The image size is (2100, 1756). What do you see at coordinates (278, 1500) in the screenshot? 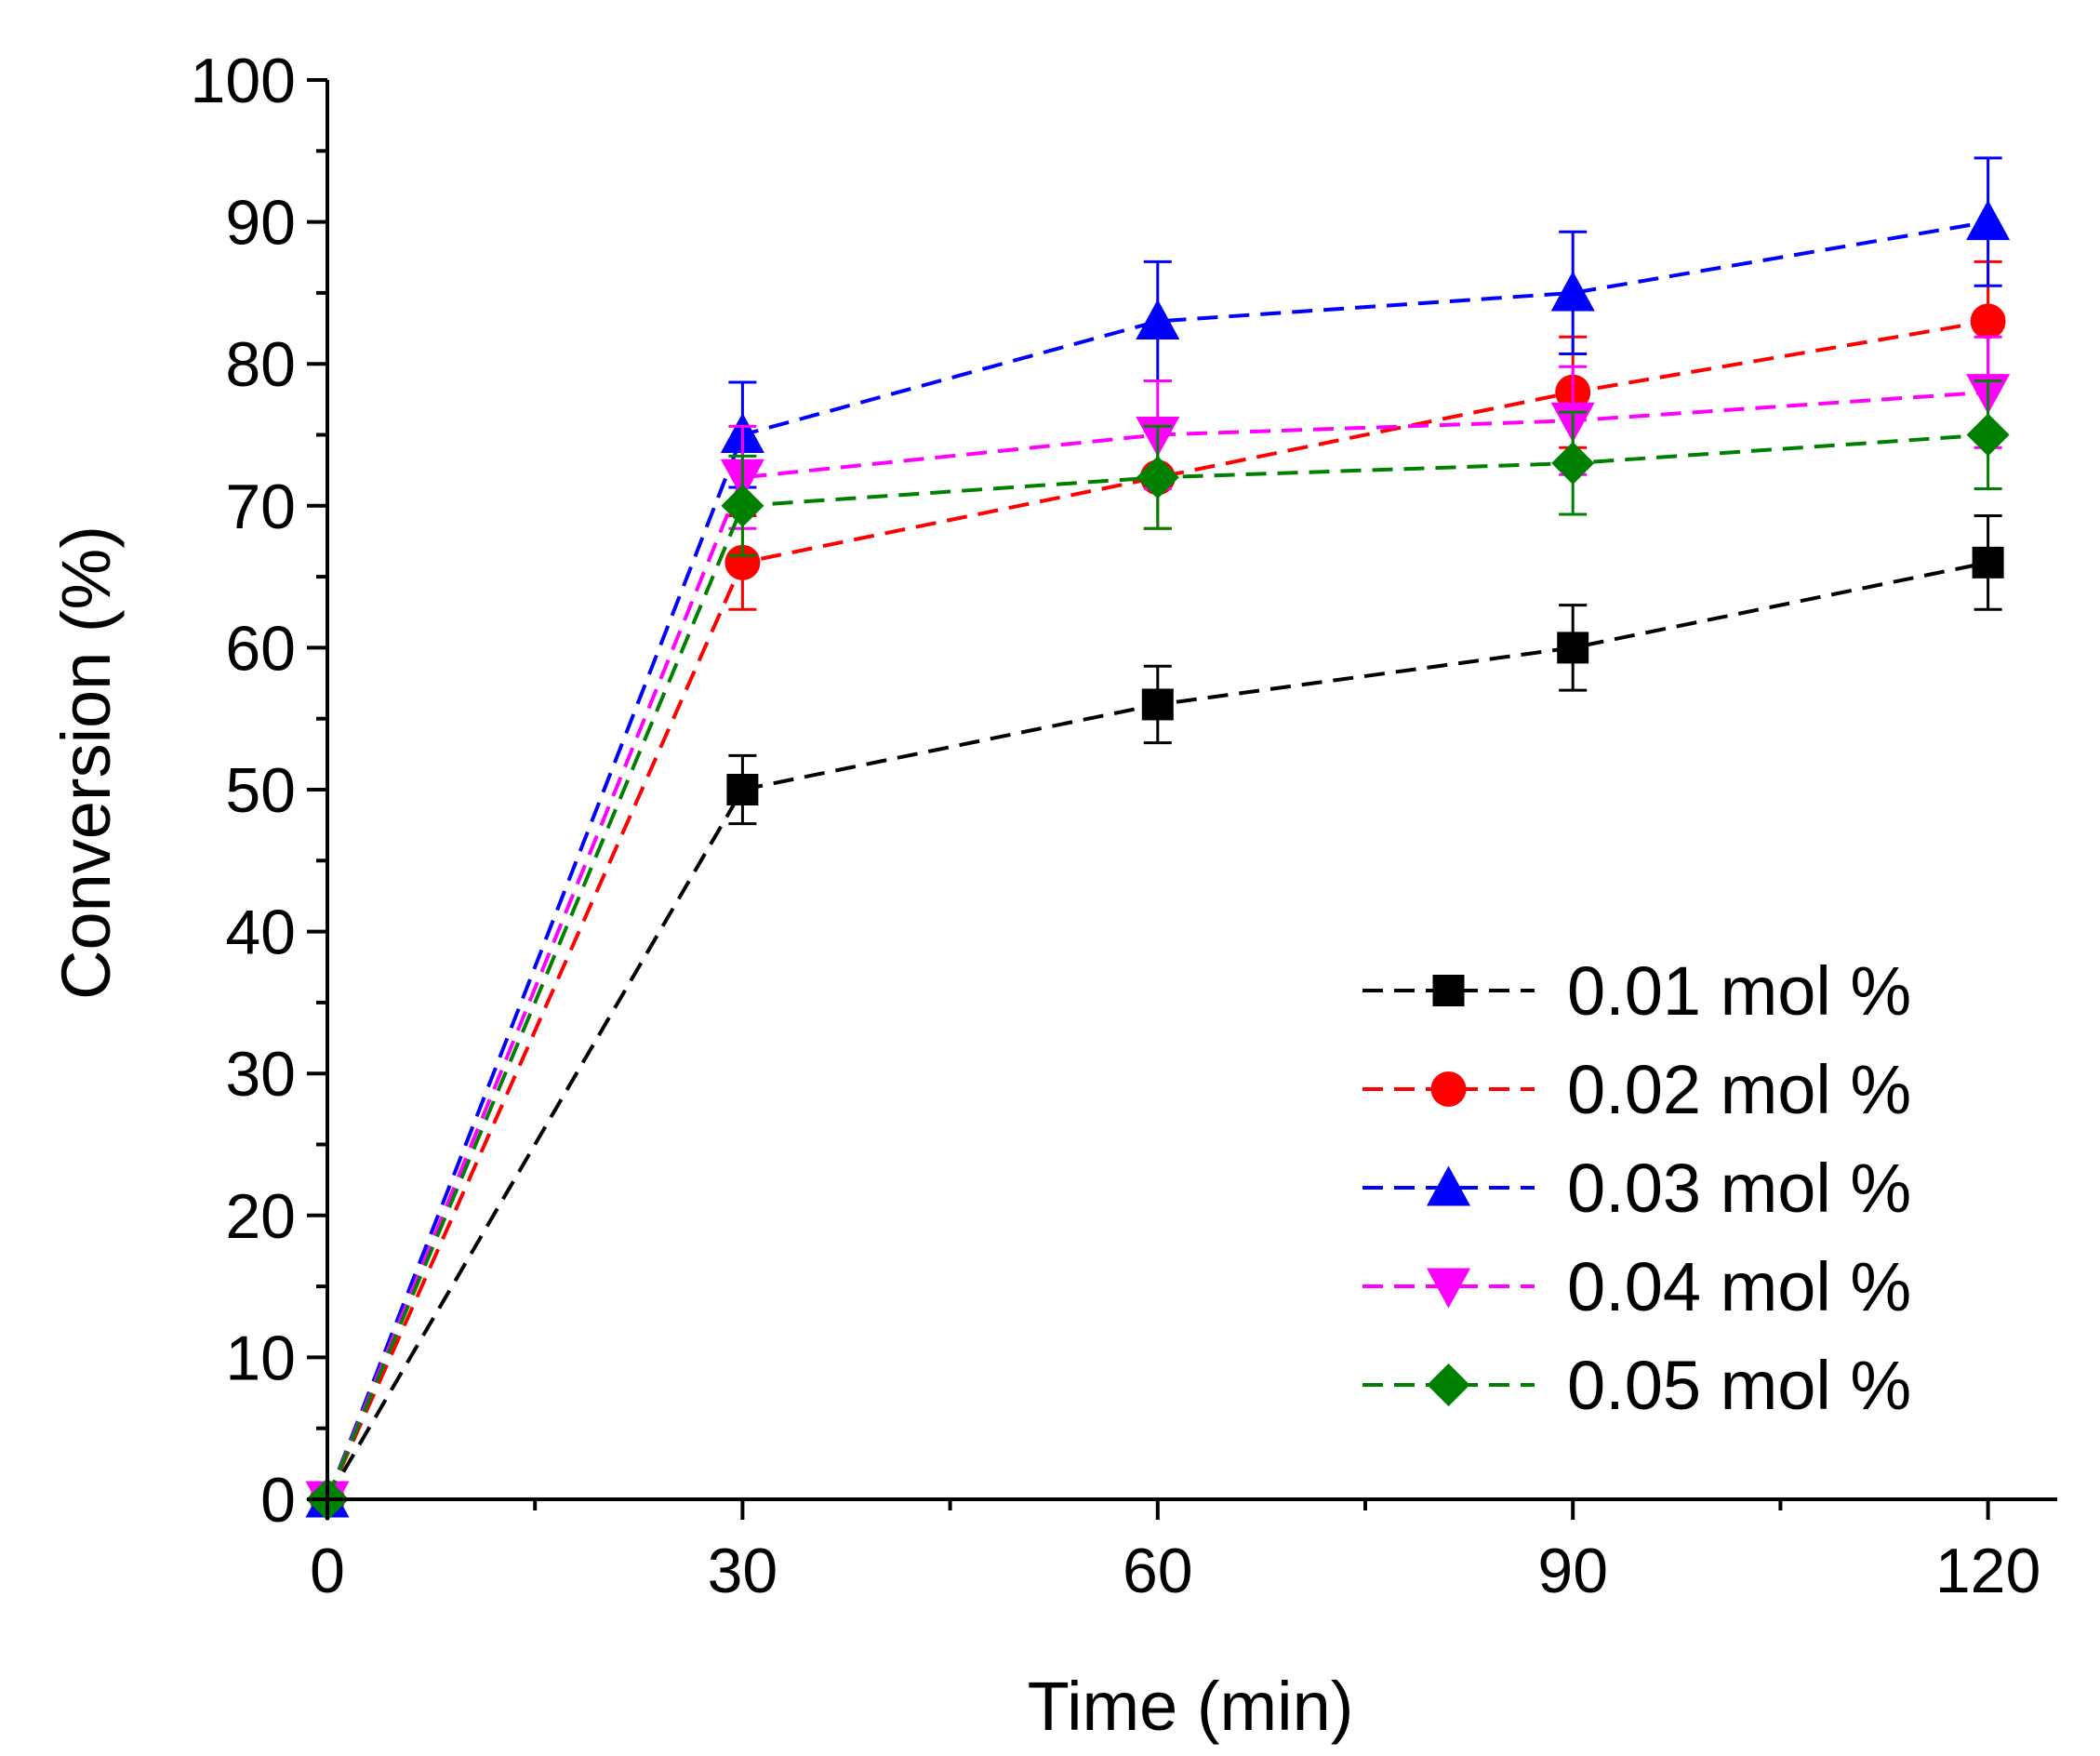
I see `y-tick-label: 0` at bounding box center [278, 1500].